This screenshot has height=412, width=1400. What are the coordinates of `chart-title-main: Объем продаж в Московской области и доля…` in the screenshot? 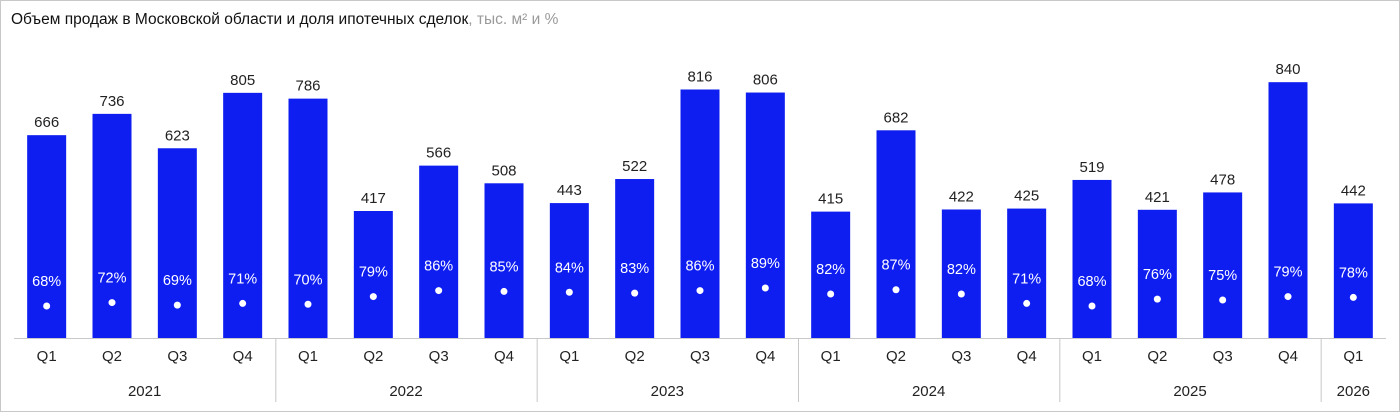 It's located at (240, 19).